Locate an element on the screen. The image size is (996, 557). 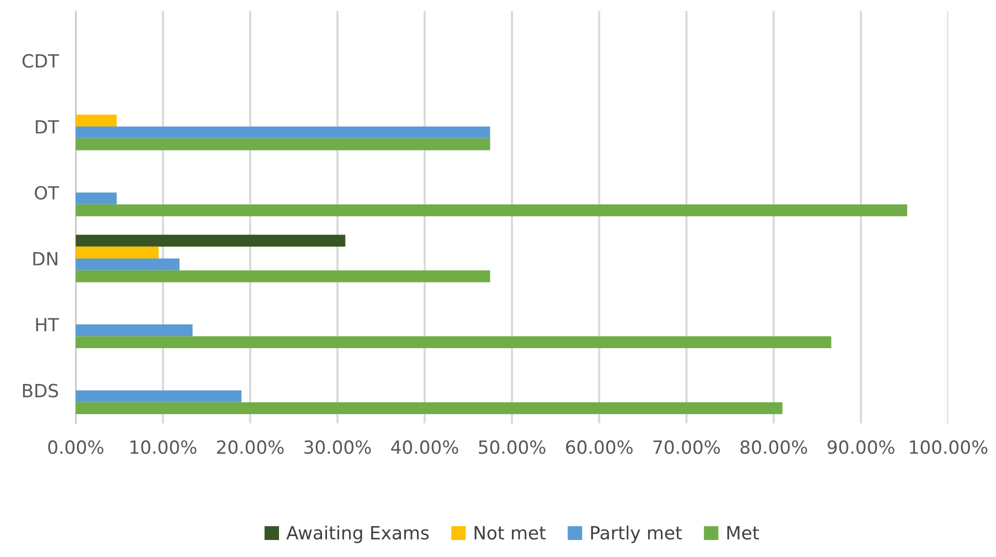
x-tick-label: 30.00% is located at coordinates (337, 447).